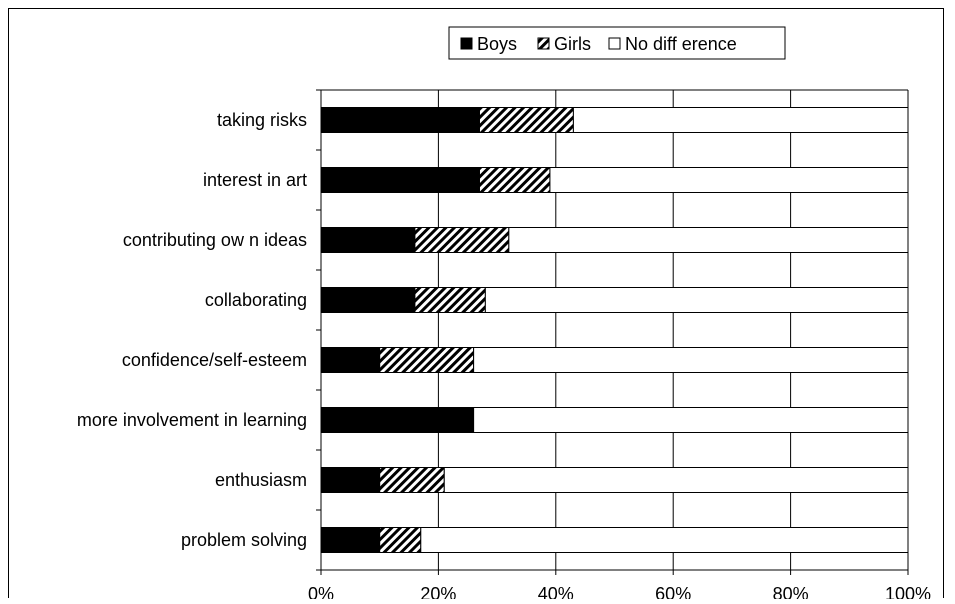 The height and width of the screenshot is (604, 955). I want to click on category-label: enthusiasm, so click(261, 480).